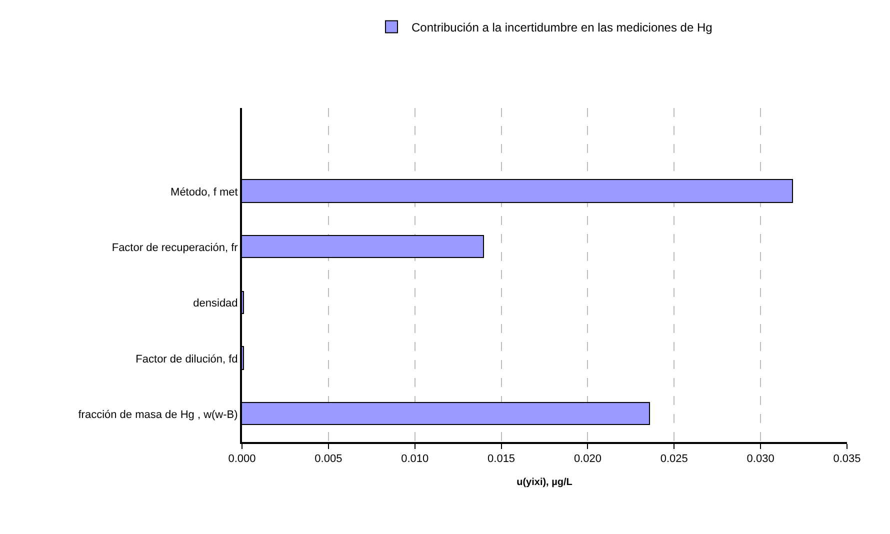  What do you see at coordinates (242, 459) in the screenshot?
I see `x-tick-label: 0.000` at bounding box center [242, 459].